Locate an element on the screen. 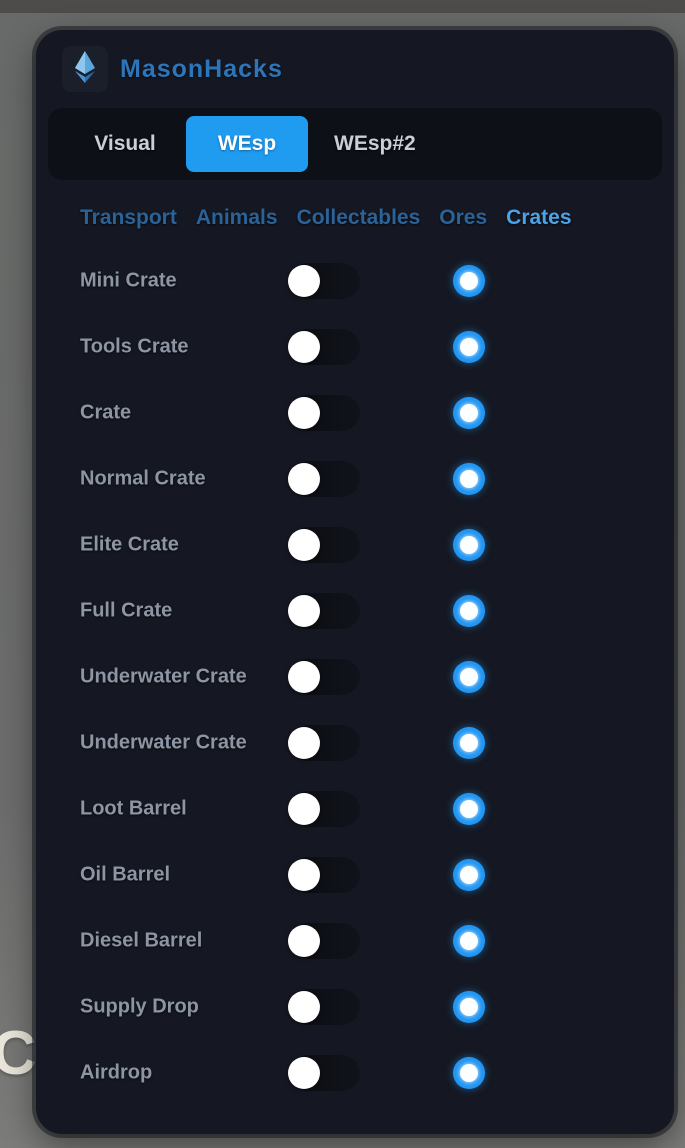 This screenshot has width=685, height=1148. color-picker-tools-crate is located at coordinates (469, 347).